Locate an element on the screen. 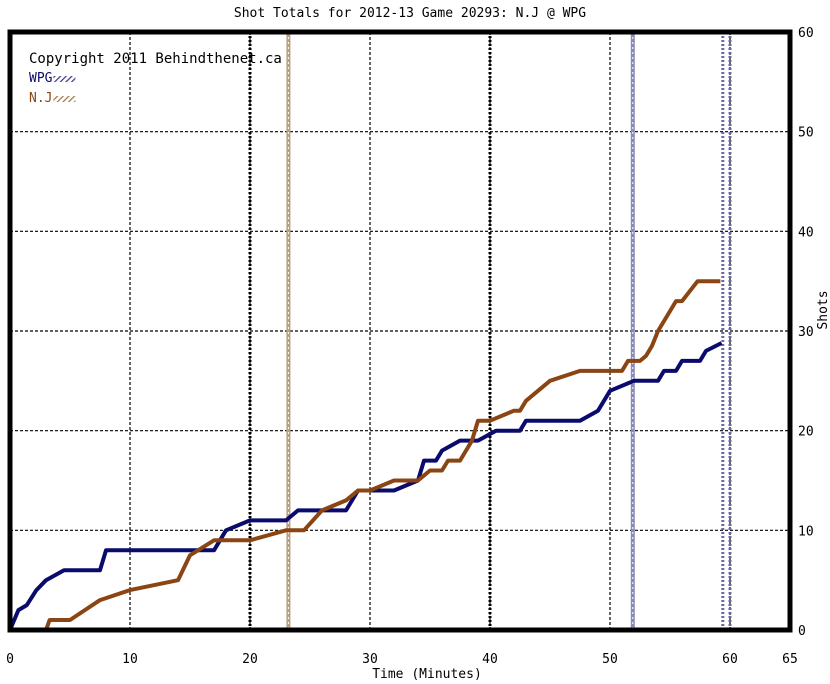  x-tick-label: 0 is located at coordinates (10, 659).